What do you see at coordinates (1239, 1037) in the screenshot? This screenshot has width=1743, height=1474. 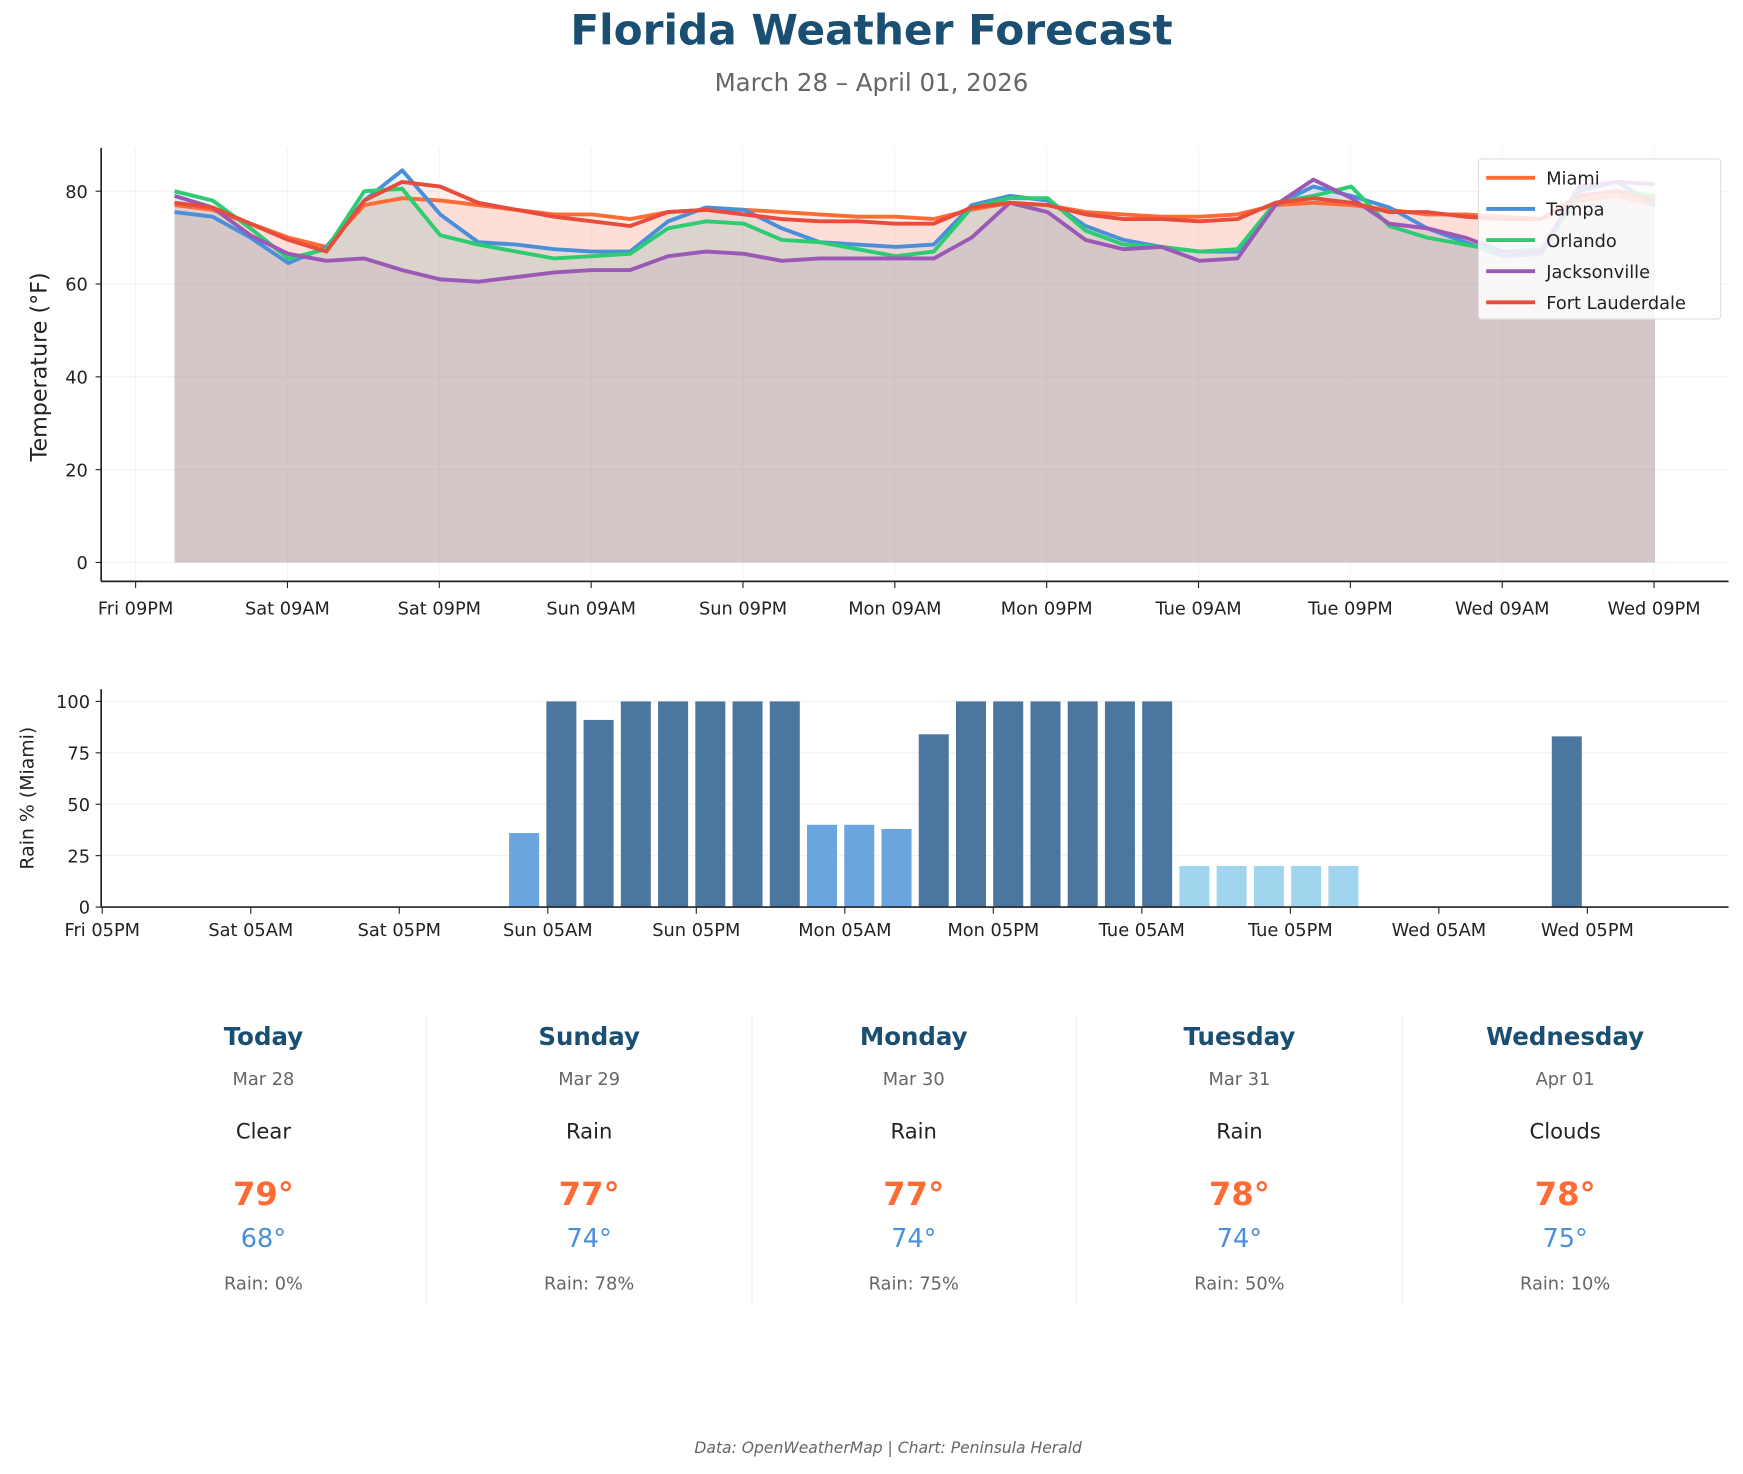 I see `card-day: Tuesday` at bounding box center [1239, 1037].